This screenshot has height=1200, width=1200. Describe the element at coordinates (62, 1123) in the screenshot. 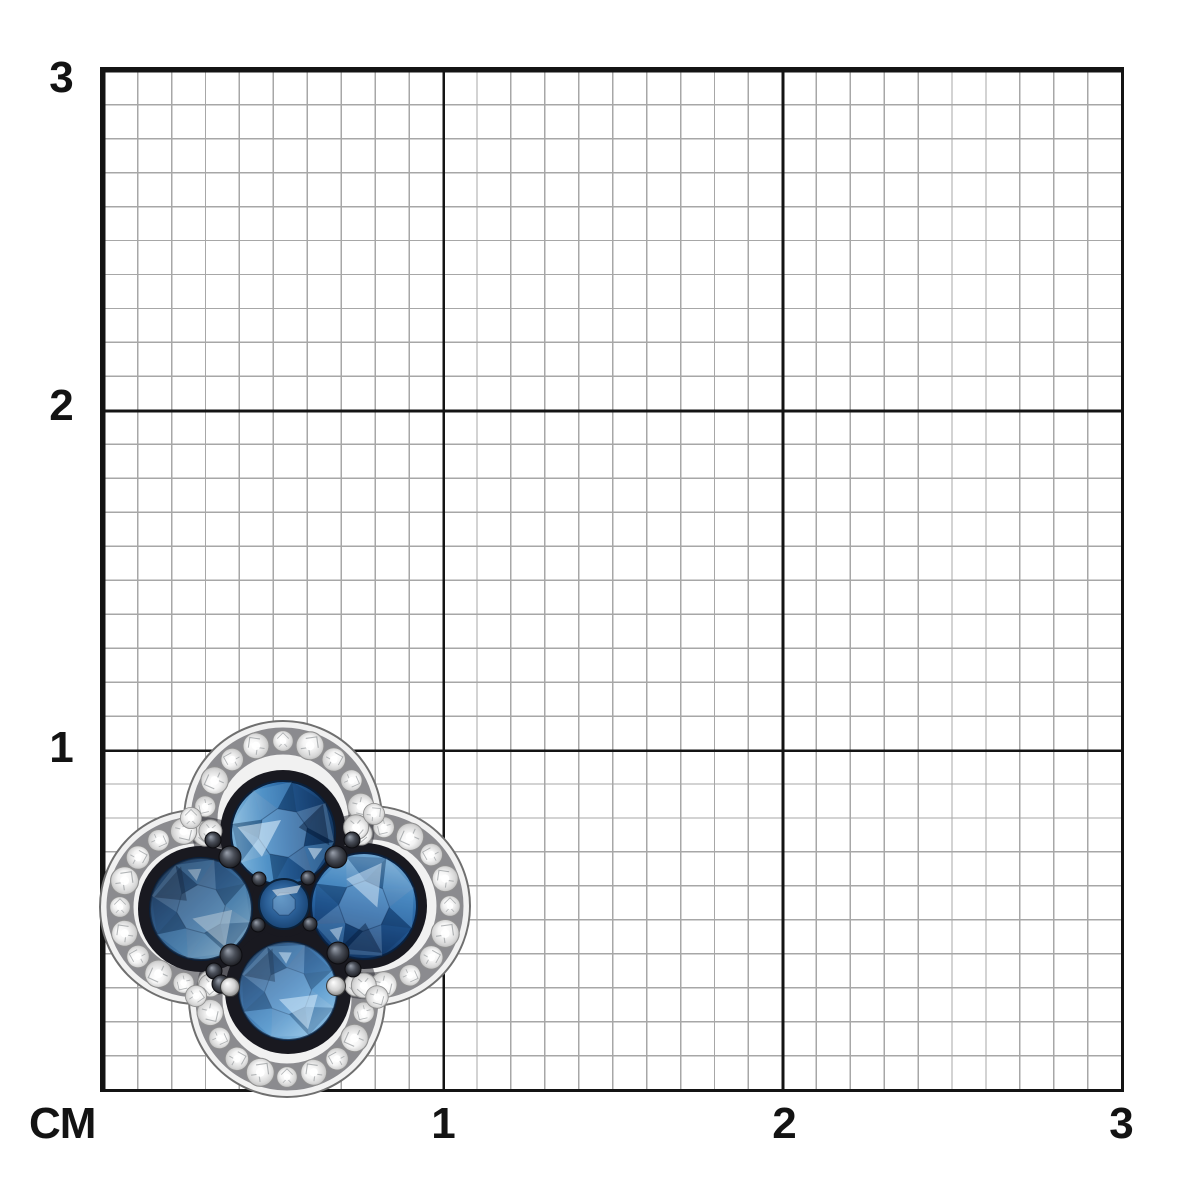

I see `unit-label-cm: CM` at that location.